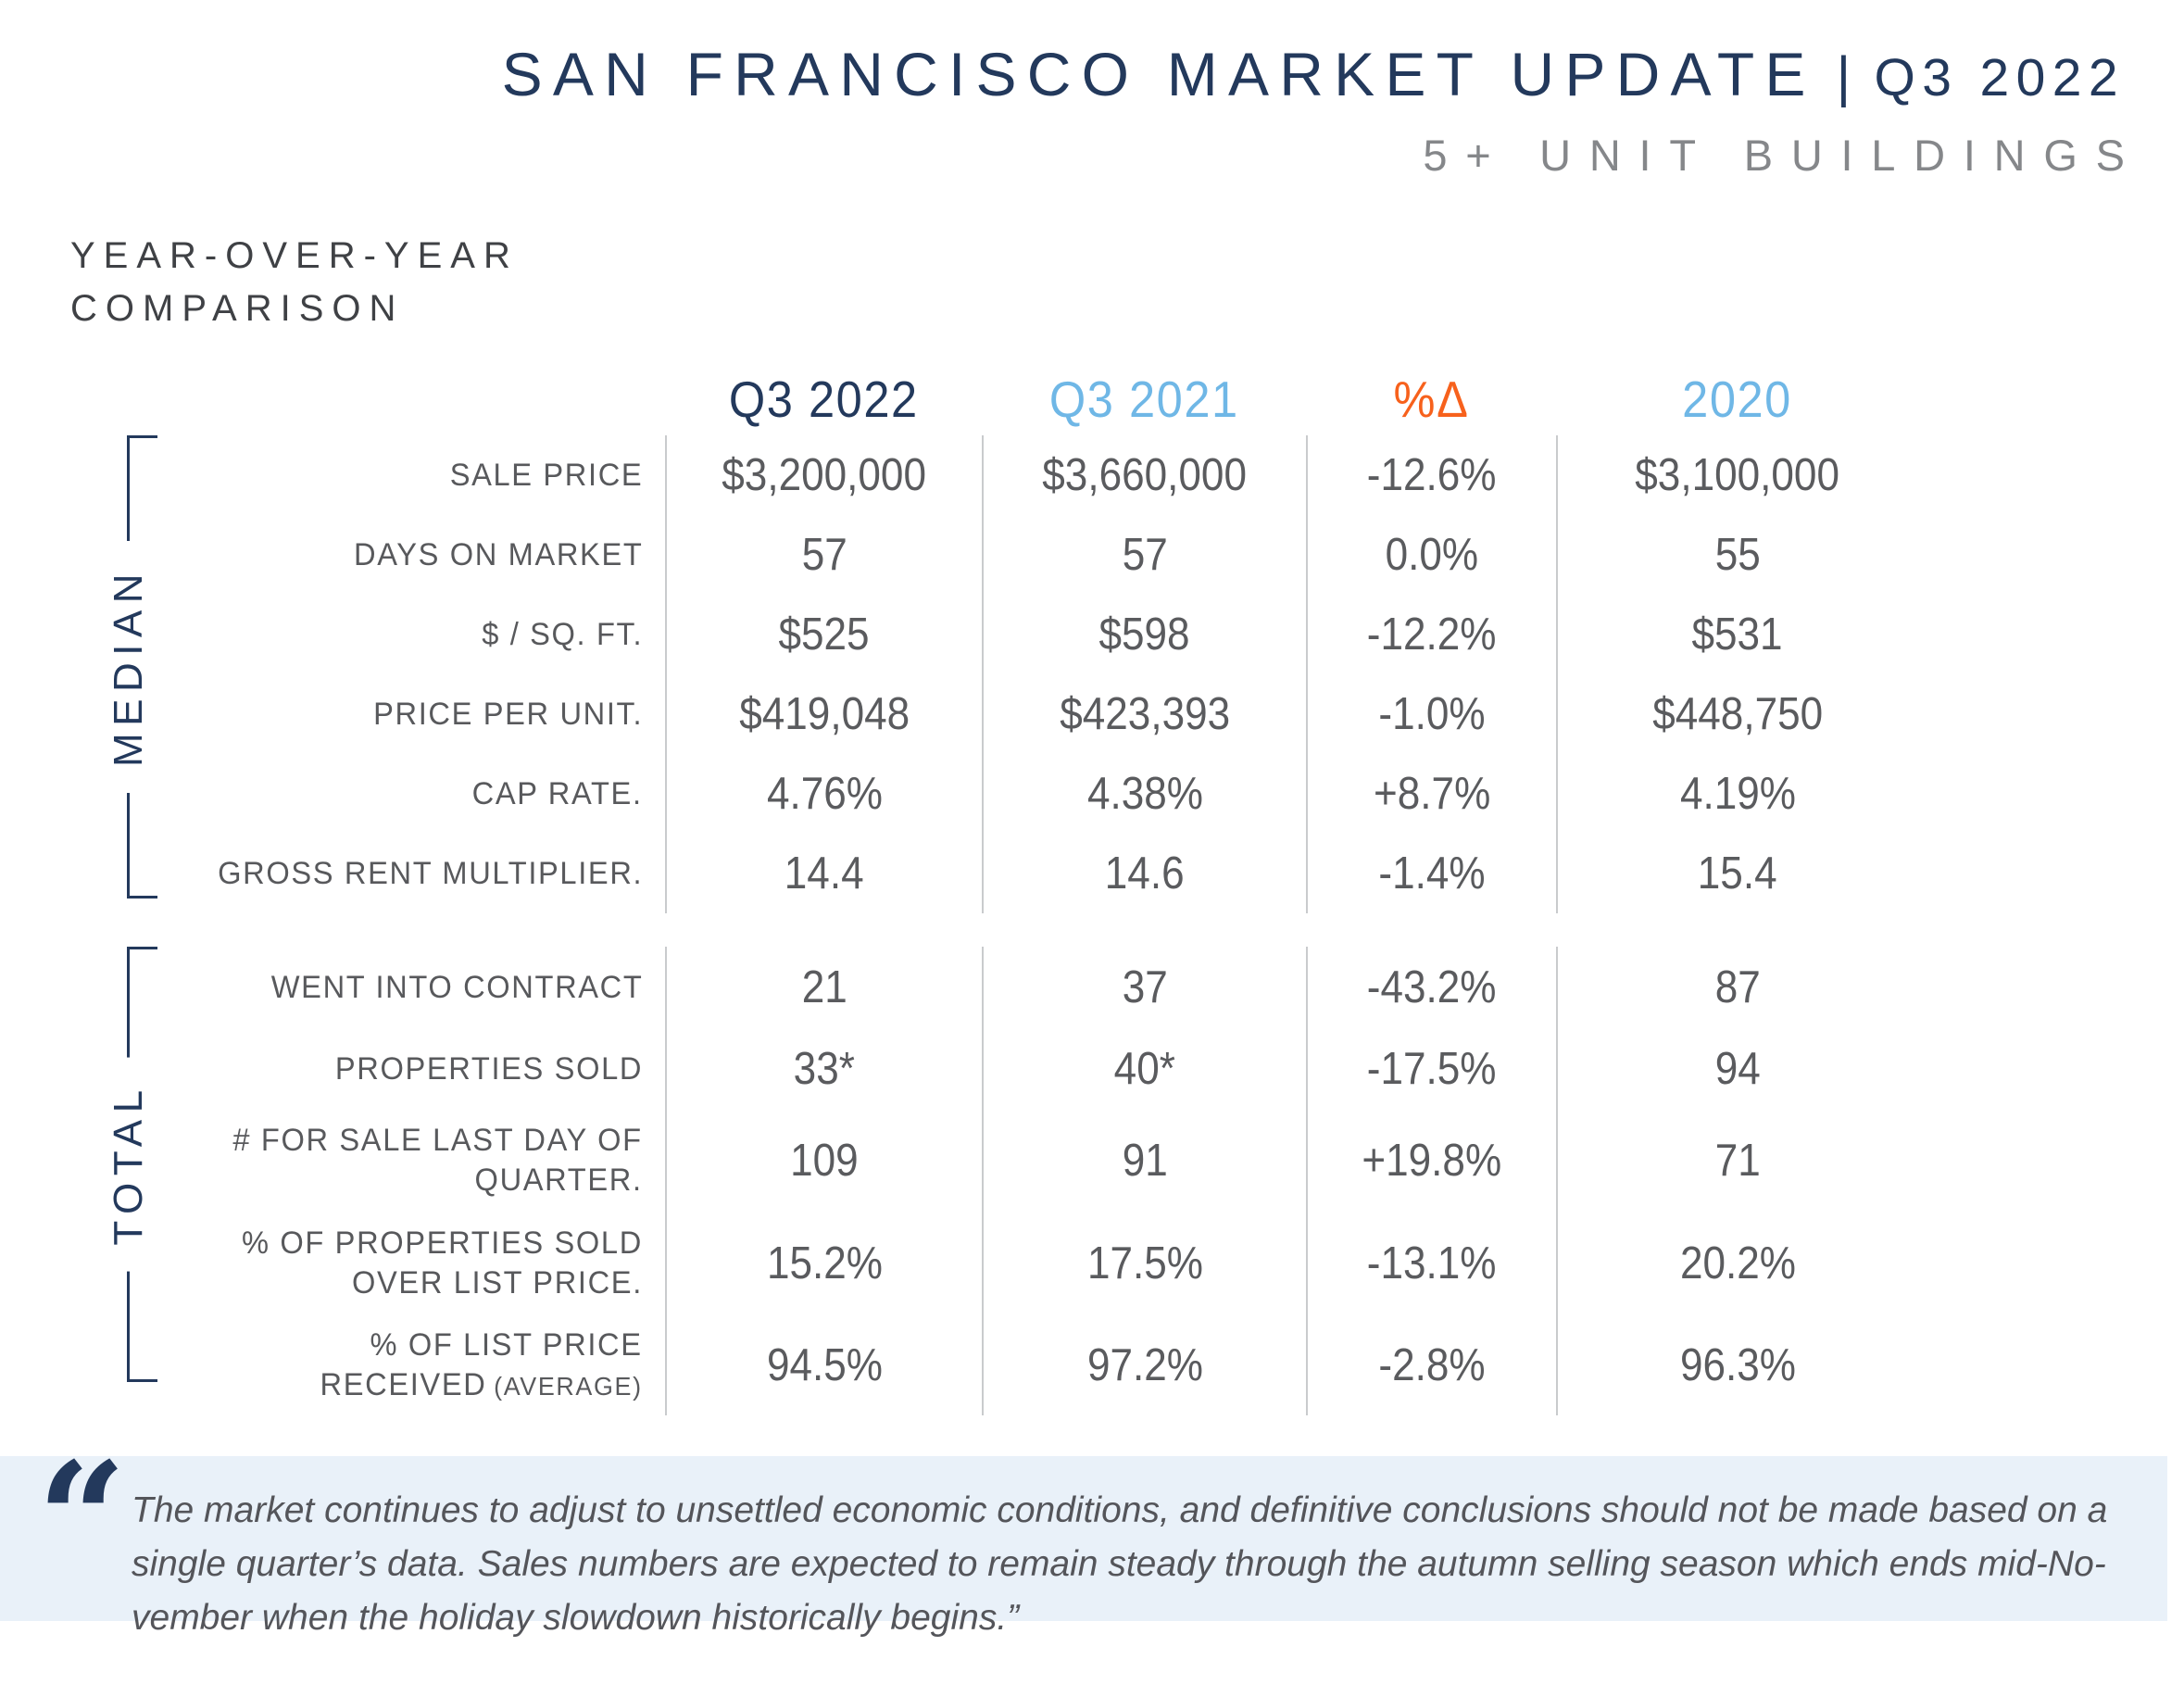 The width and height of the screenshot is (2184, 1684). What do you see at coordinates (823, 987) in the screenshot?
I see `cell: 21` at bounding box center [823, 987].